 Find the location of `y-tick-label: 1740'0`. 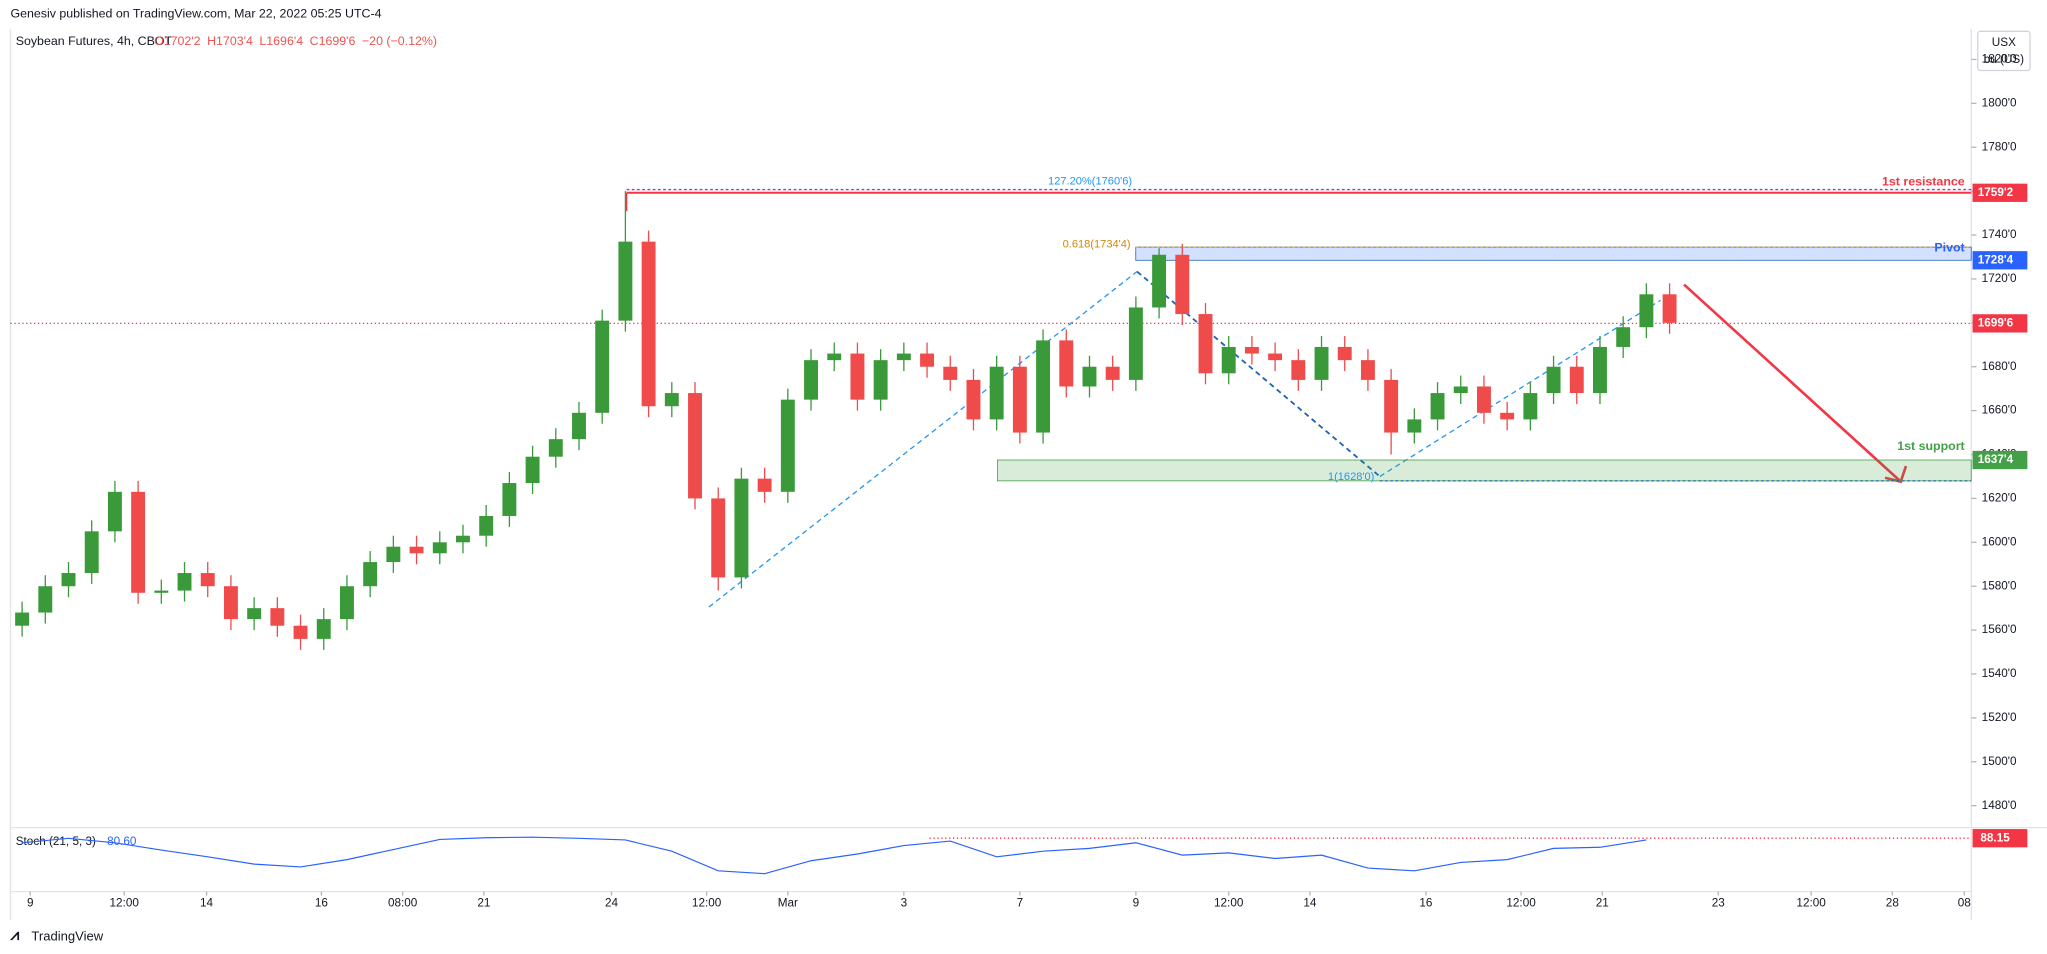

y-tick-label: 1740'0 is located at coordinates (1999, 234).